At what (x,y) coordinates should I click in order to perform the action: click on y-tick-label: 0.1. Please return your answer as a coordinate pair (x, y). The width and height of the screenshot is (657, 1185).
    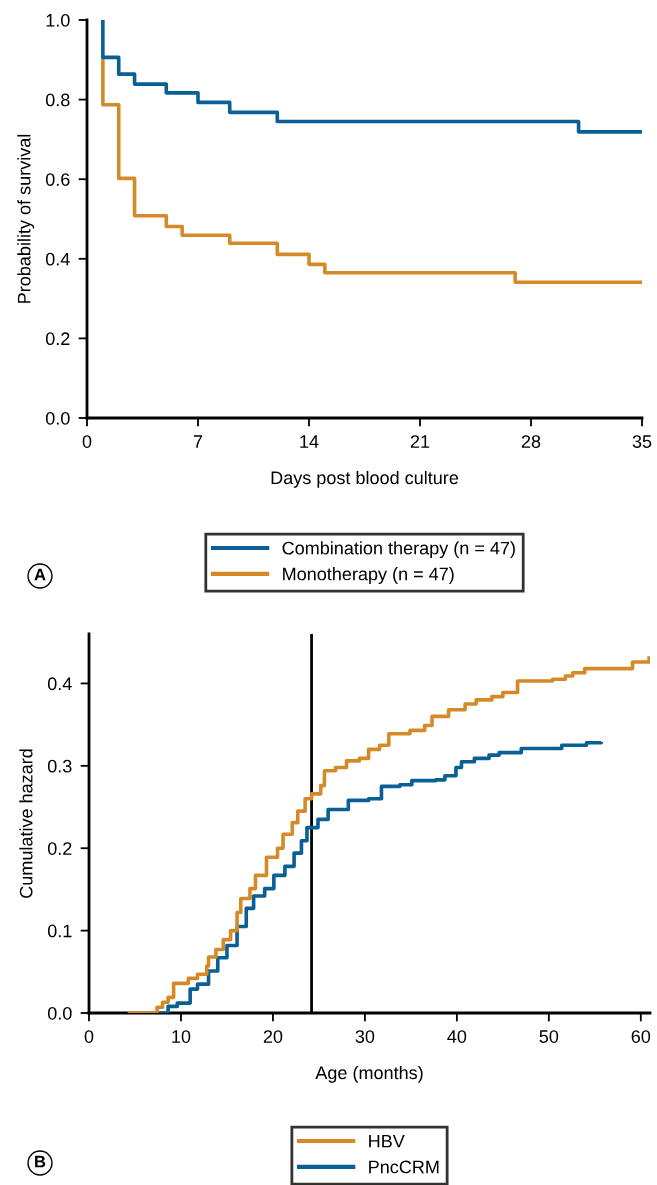
    Looking at the image, I should click on (59, 931).